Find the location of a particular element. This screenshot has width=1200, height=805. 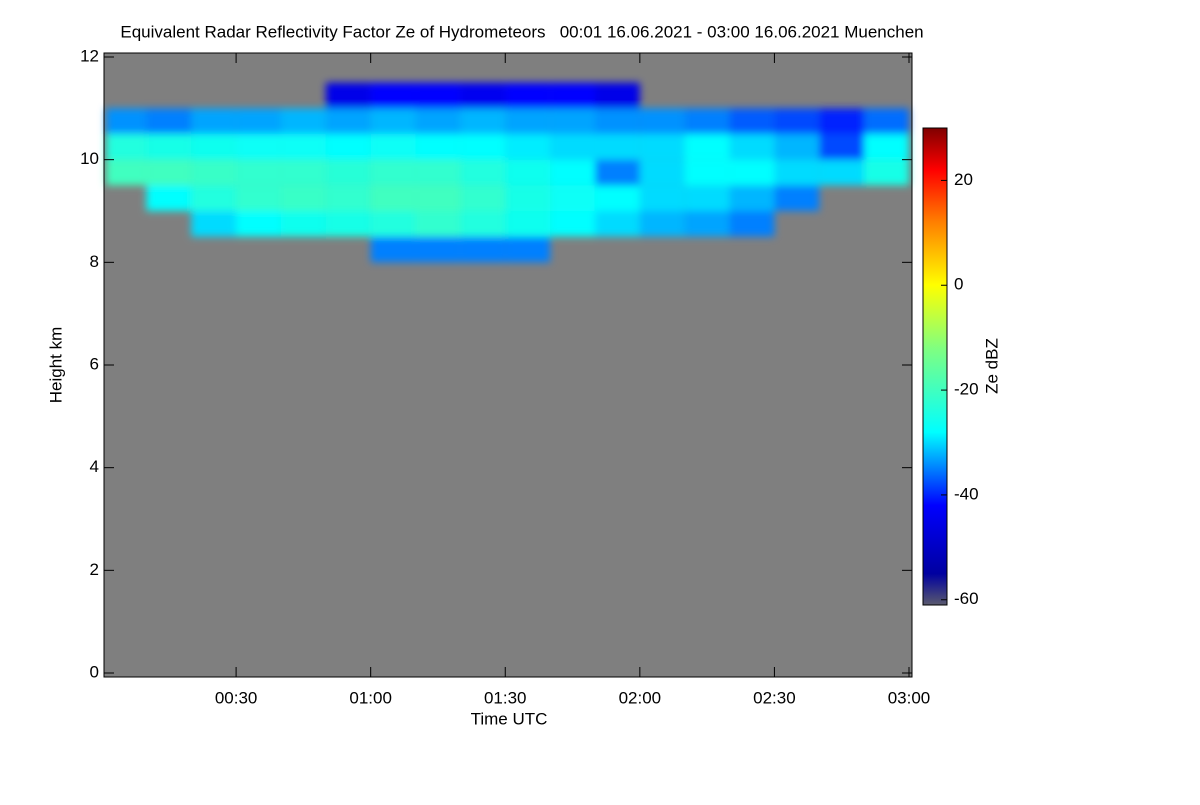

colorbar-tick-label: -60 is located at coordinates (966, 598).